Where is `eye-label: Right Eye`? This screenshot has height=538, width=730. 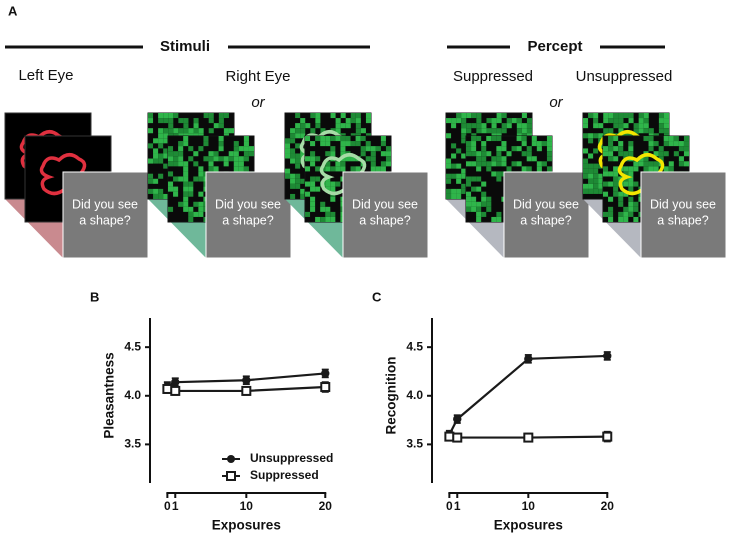
eye-label: Right Eye is located at coordinates (257, 76).